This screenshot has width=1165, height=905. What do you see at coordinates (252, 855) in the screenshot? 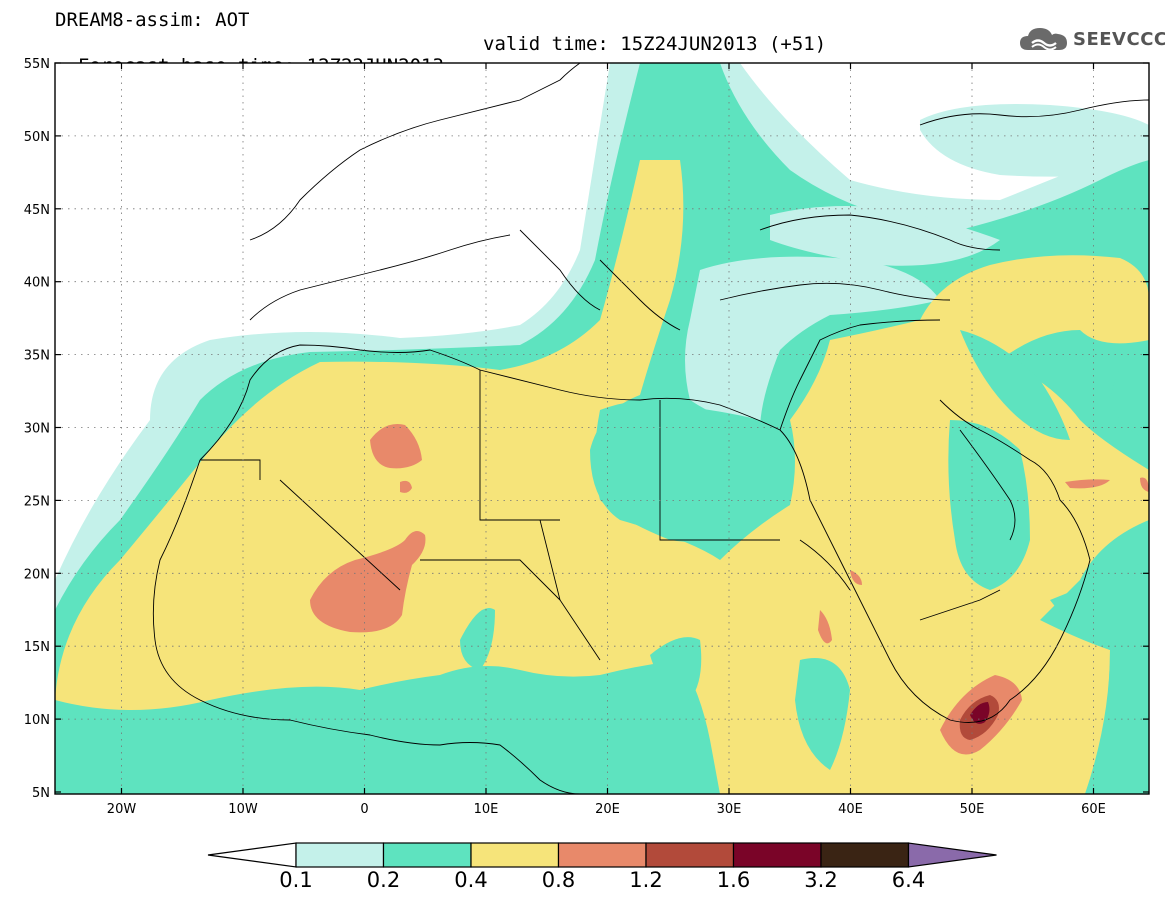
I see `colorbar-min-arrow` at bounding box center [252, 855].